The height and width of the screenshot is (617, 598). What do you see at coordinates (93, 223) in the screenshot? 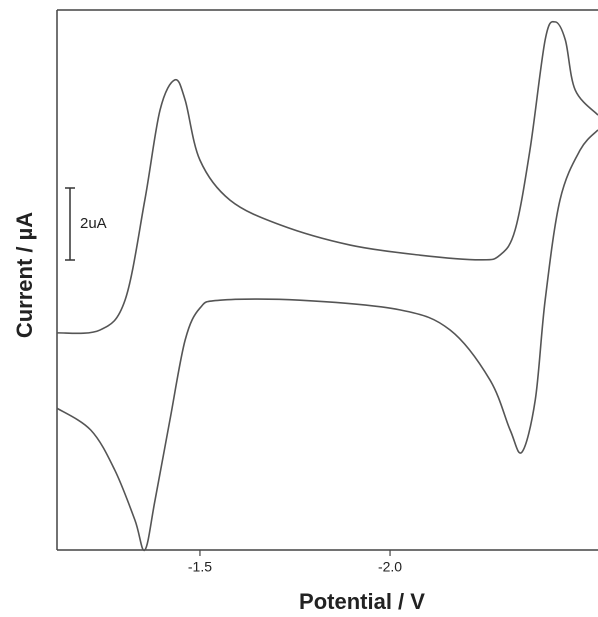
I see `scale-bar-label: 2uA` at bounding box center [93, 223].